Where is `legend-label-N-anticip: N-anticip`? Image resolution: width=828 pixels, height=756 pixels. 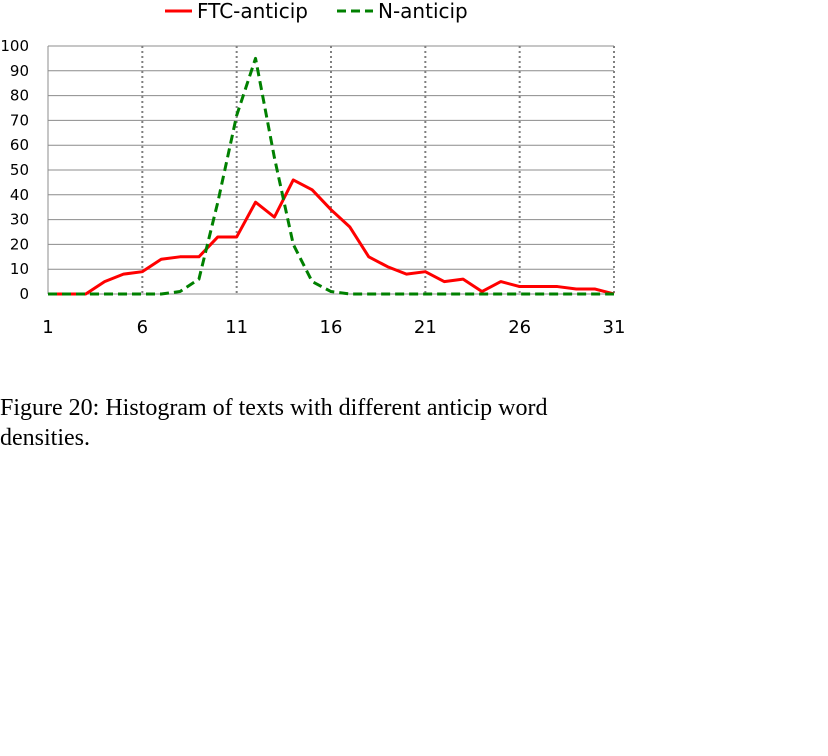
legend-label-N-anticip: N-anticip is located at coordinates (423, 11).